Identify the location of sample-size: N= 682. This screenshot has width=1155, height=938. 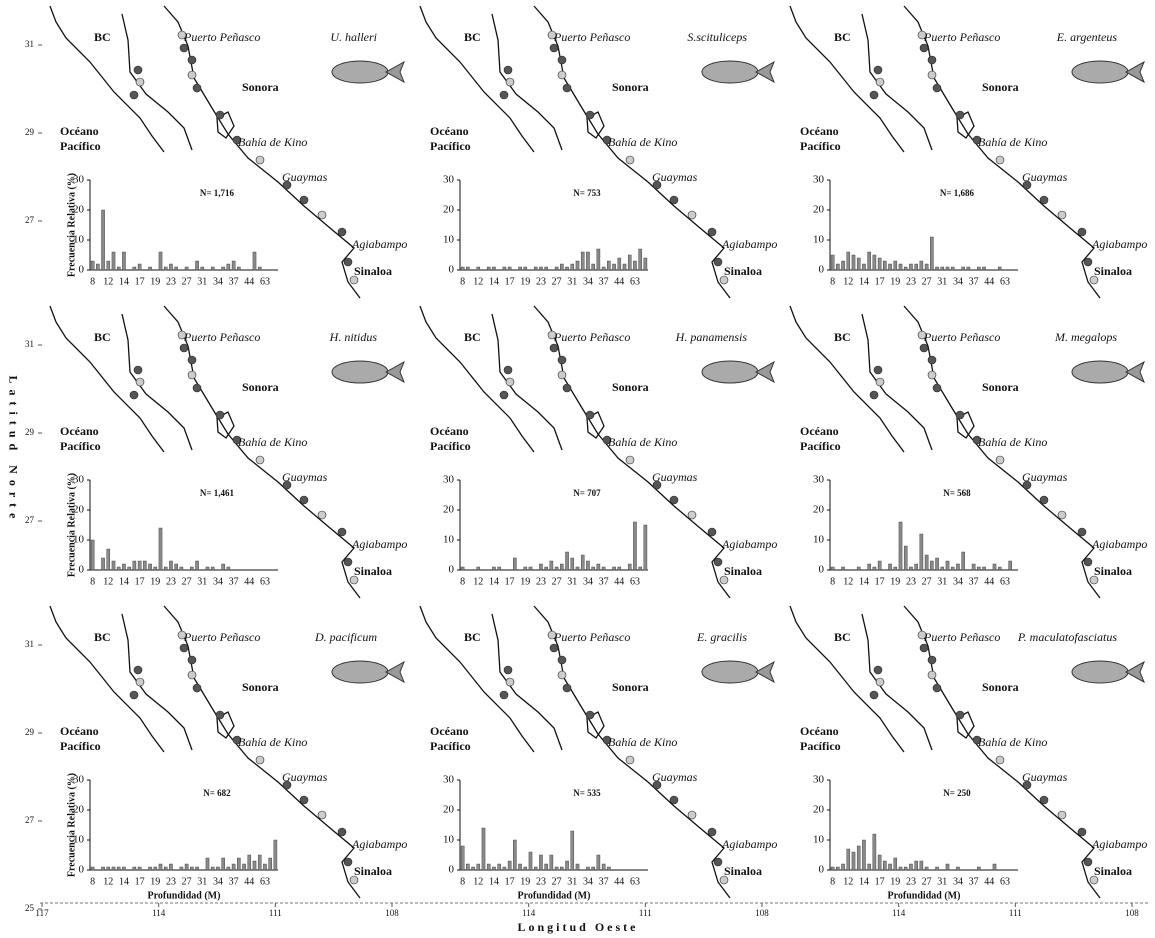
(217, 793).